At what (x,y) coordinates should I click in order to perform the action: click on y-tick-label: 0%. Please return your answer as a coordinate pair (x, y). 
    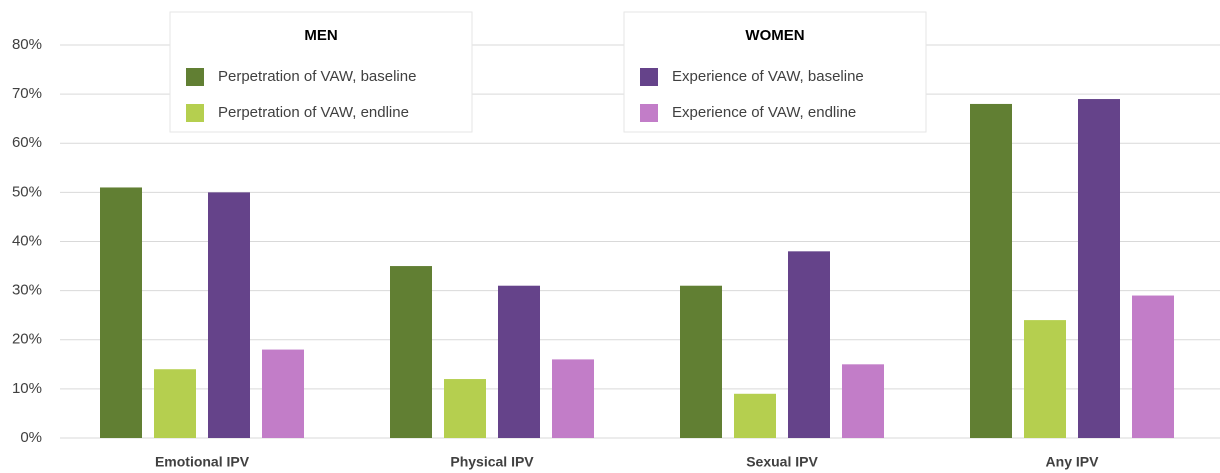
    Looking at the image, I should click on (31, 437).